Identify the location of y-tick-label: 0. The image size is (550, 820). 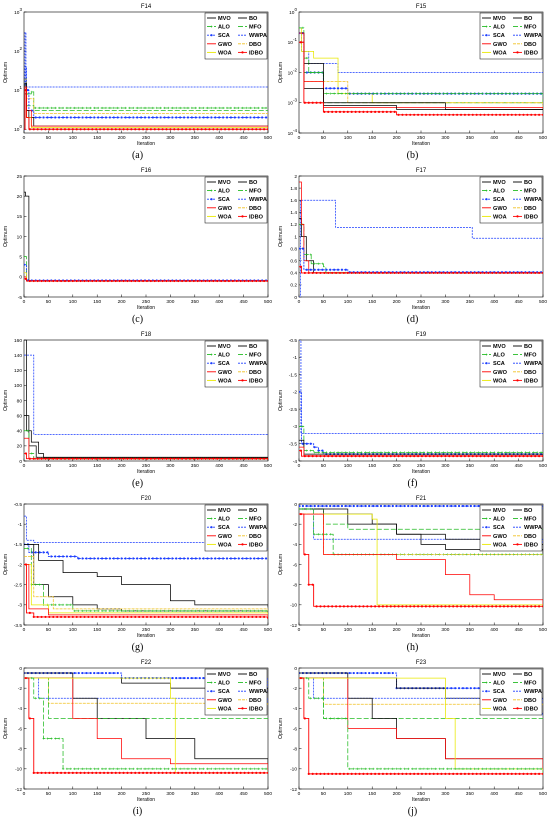
(295, 298).